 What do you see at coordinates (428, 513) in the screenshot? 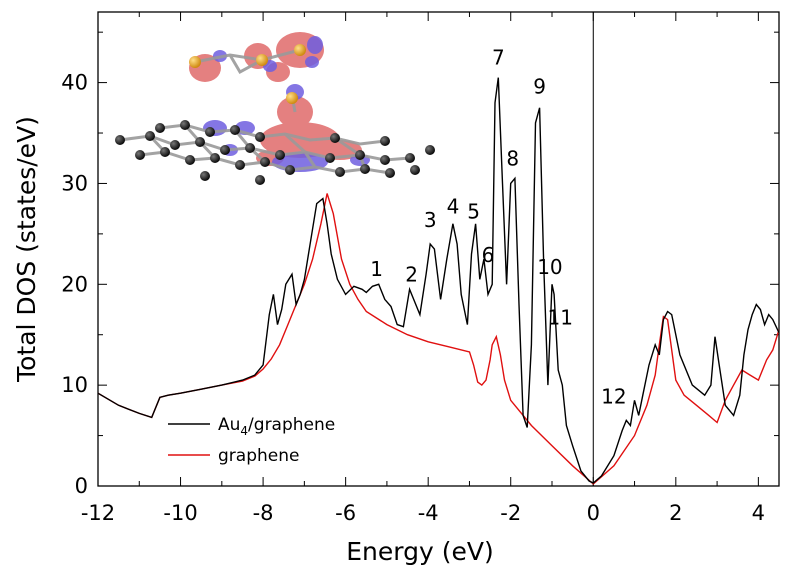
I see `x-tick-label: -4` at bounding box center [428, 513].